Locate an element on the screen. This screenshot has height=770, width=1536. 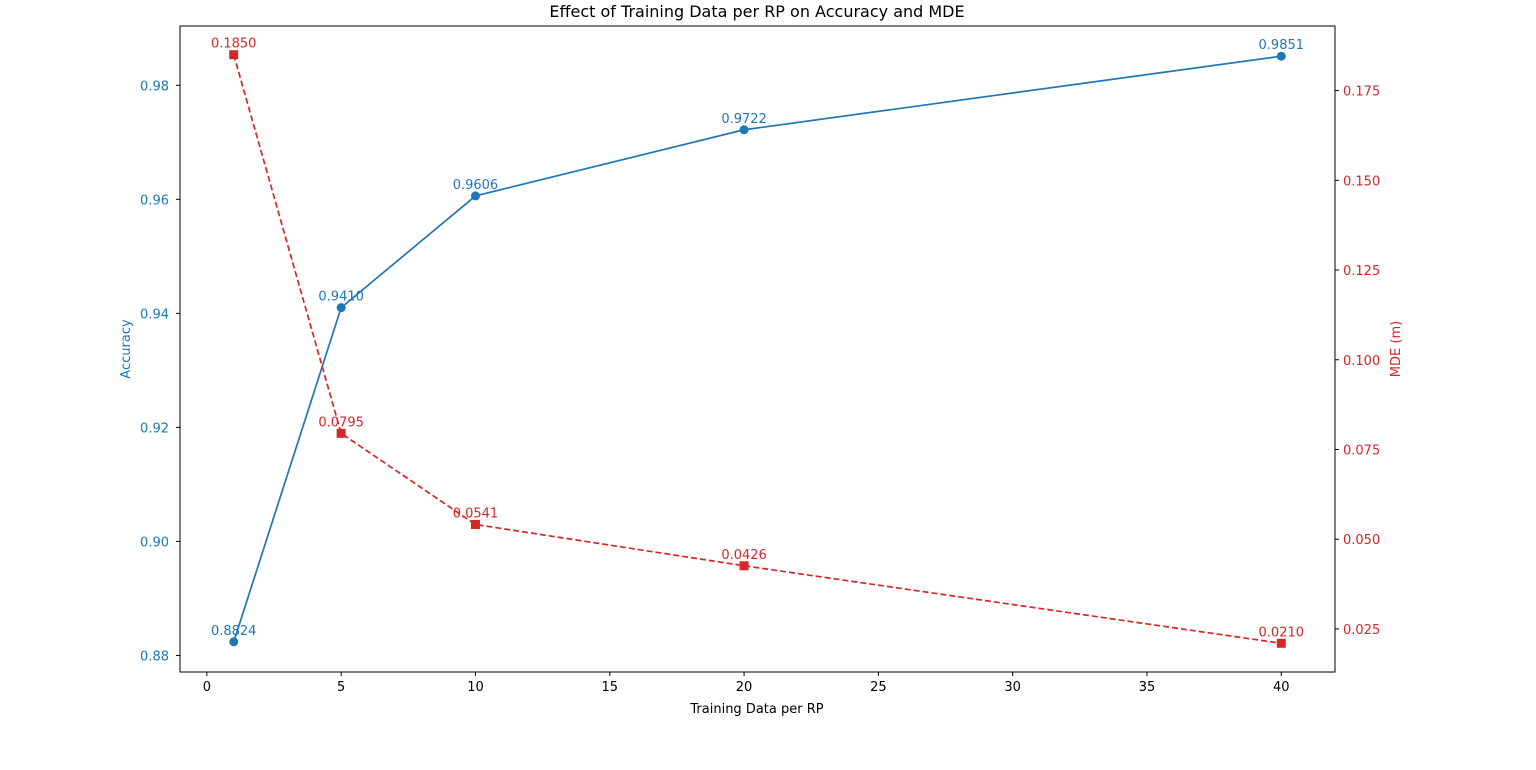
y-left-tick-label: 0.92 is located at coordinates (154, 428).